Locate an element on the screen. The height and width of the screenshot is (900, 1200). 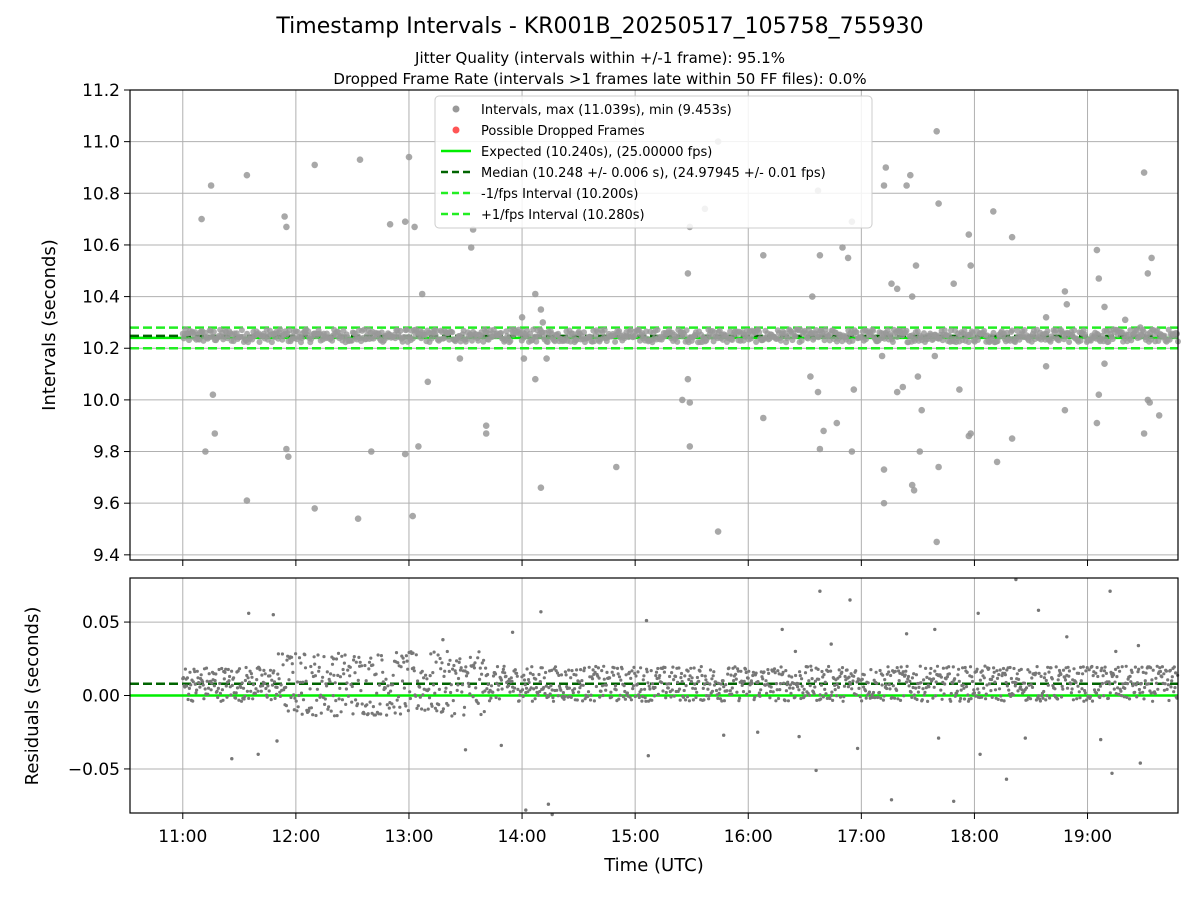
top-y-tick-label: 10.2 is located at coordinates (101, 349).